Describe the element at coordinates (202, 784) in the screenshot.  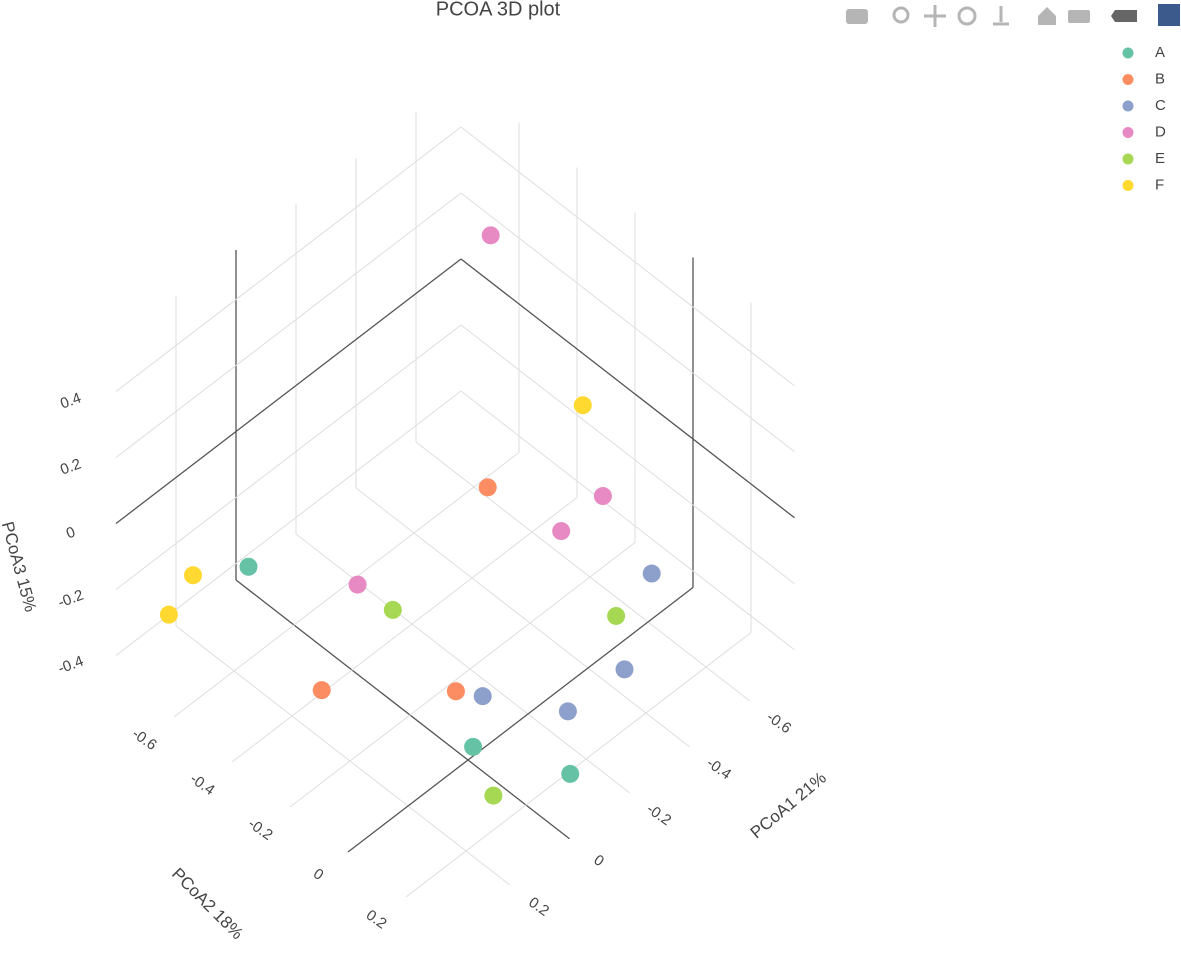
I see `y-tick-label: -0.4` at that location.